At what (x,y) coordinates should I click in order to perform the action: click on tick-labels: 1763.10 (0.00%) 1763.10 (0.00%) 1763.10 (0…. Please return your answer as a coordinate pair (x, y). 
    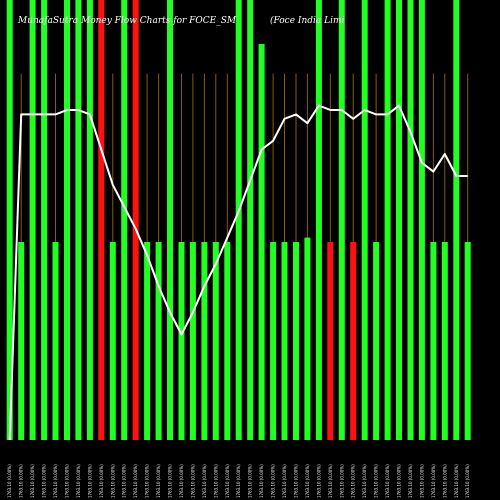
    Looking at the image, I should click on (238, 481).